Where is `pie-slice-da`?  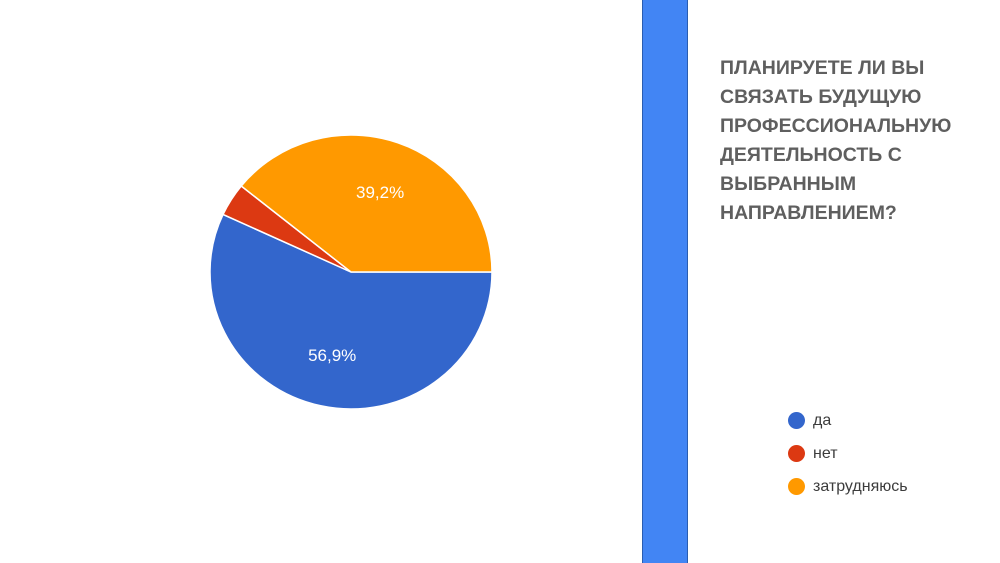 pie-slice-da is located at coordinates (351, 311).